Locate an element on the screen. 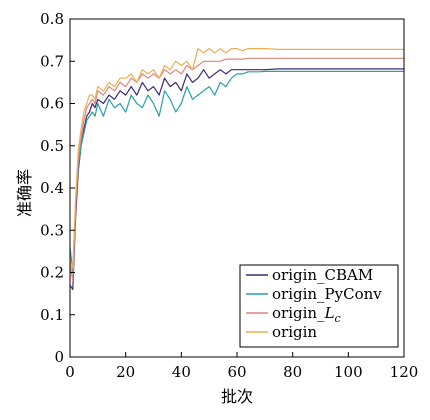 This screenshot has width=430, height=420. legend-box is located at coordinates (319, 306).